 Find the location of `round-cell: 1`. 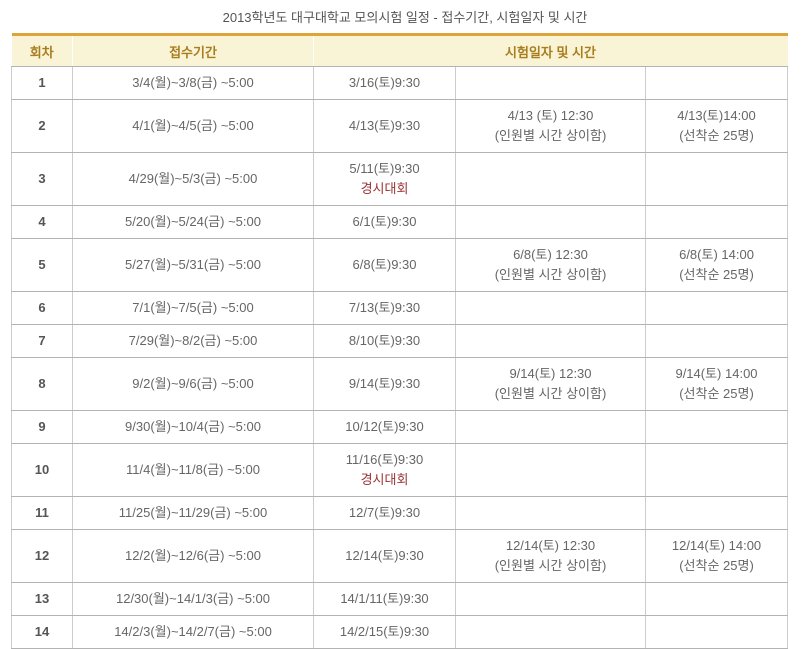

round-cell: 1 is located at coordinates (42, 83).